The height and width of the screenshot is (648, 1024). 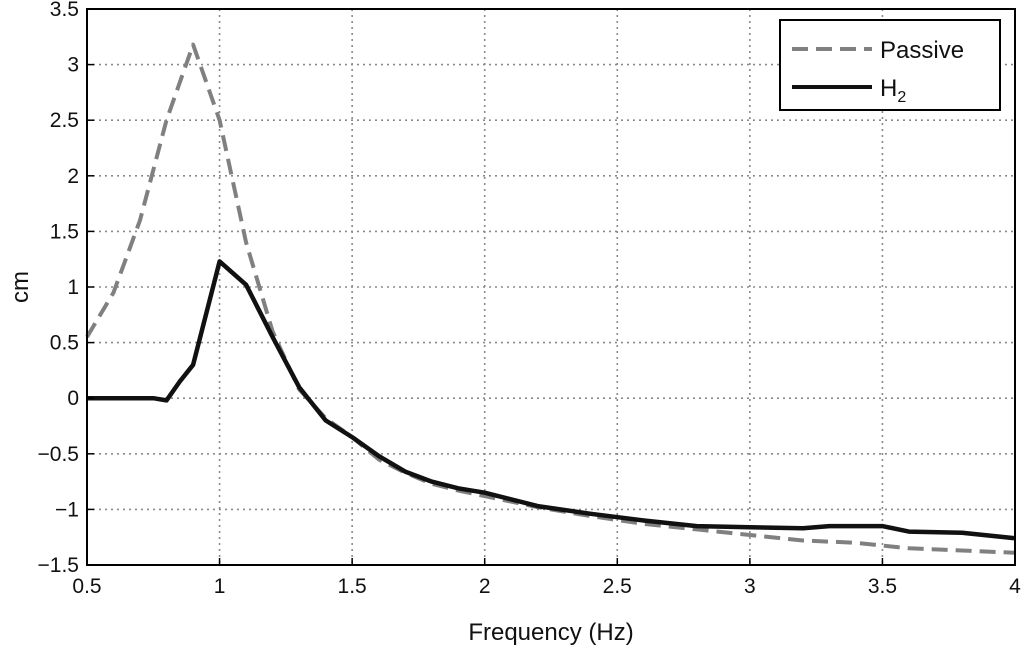 I want to click on y-tick-label: 1.5, so click(x=64, y=231).